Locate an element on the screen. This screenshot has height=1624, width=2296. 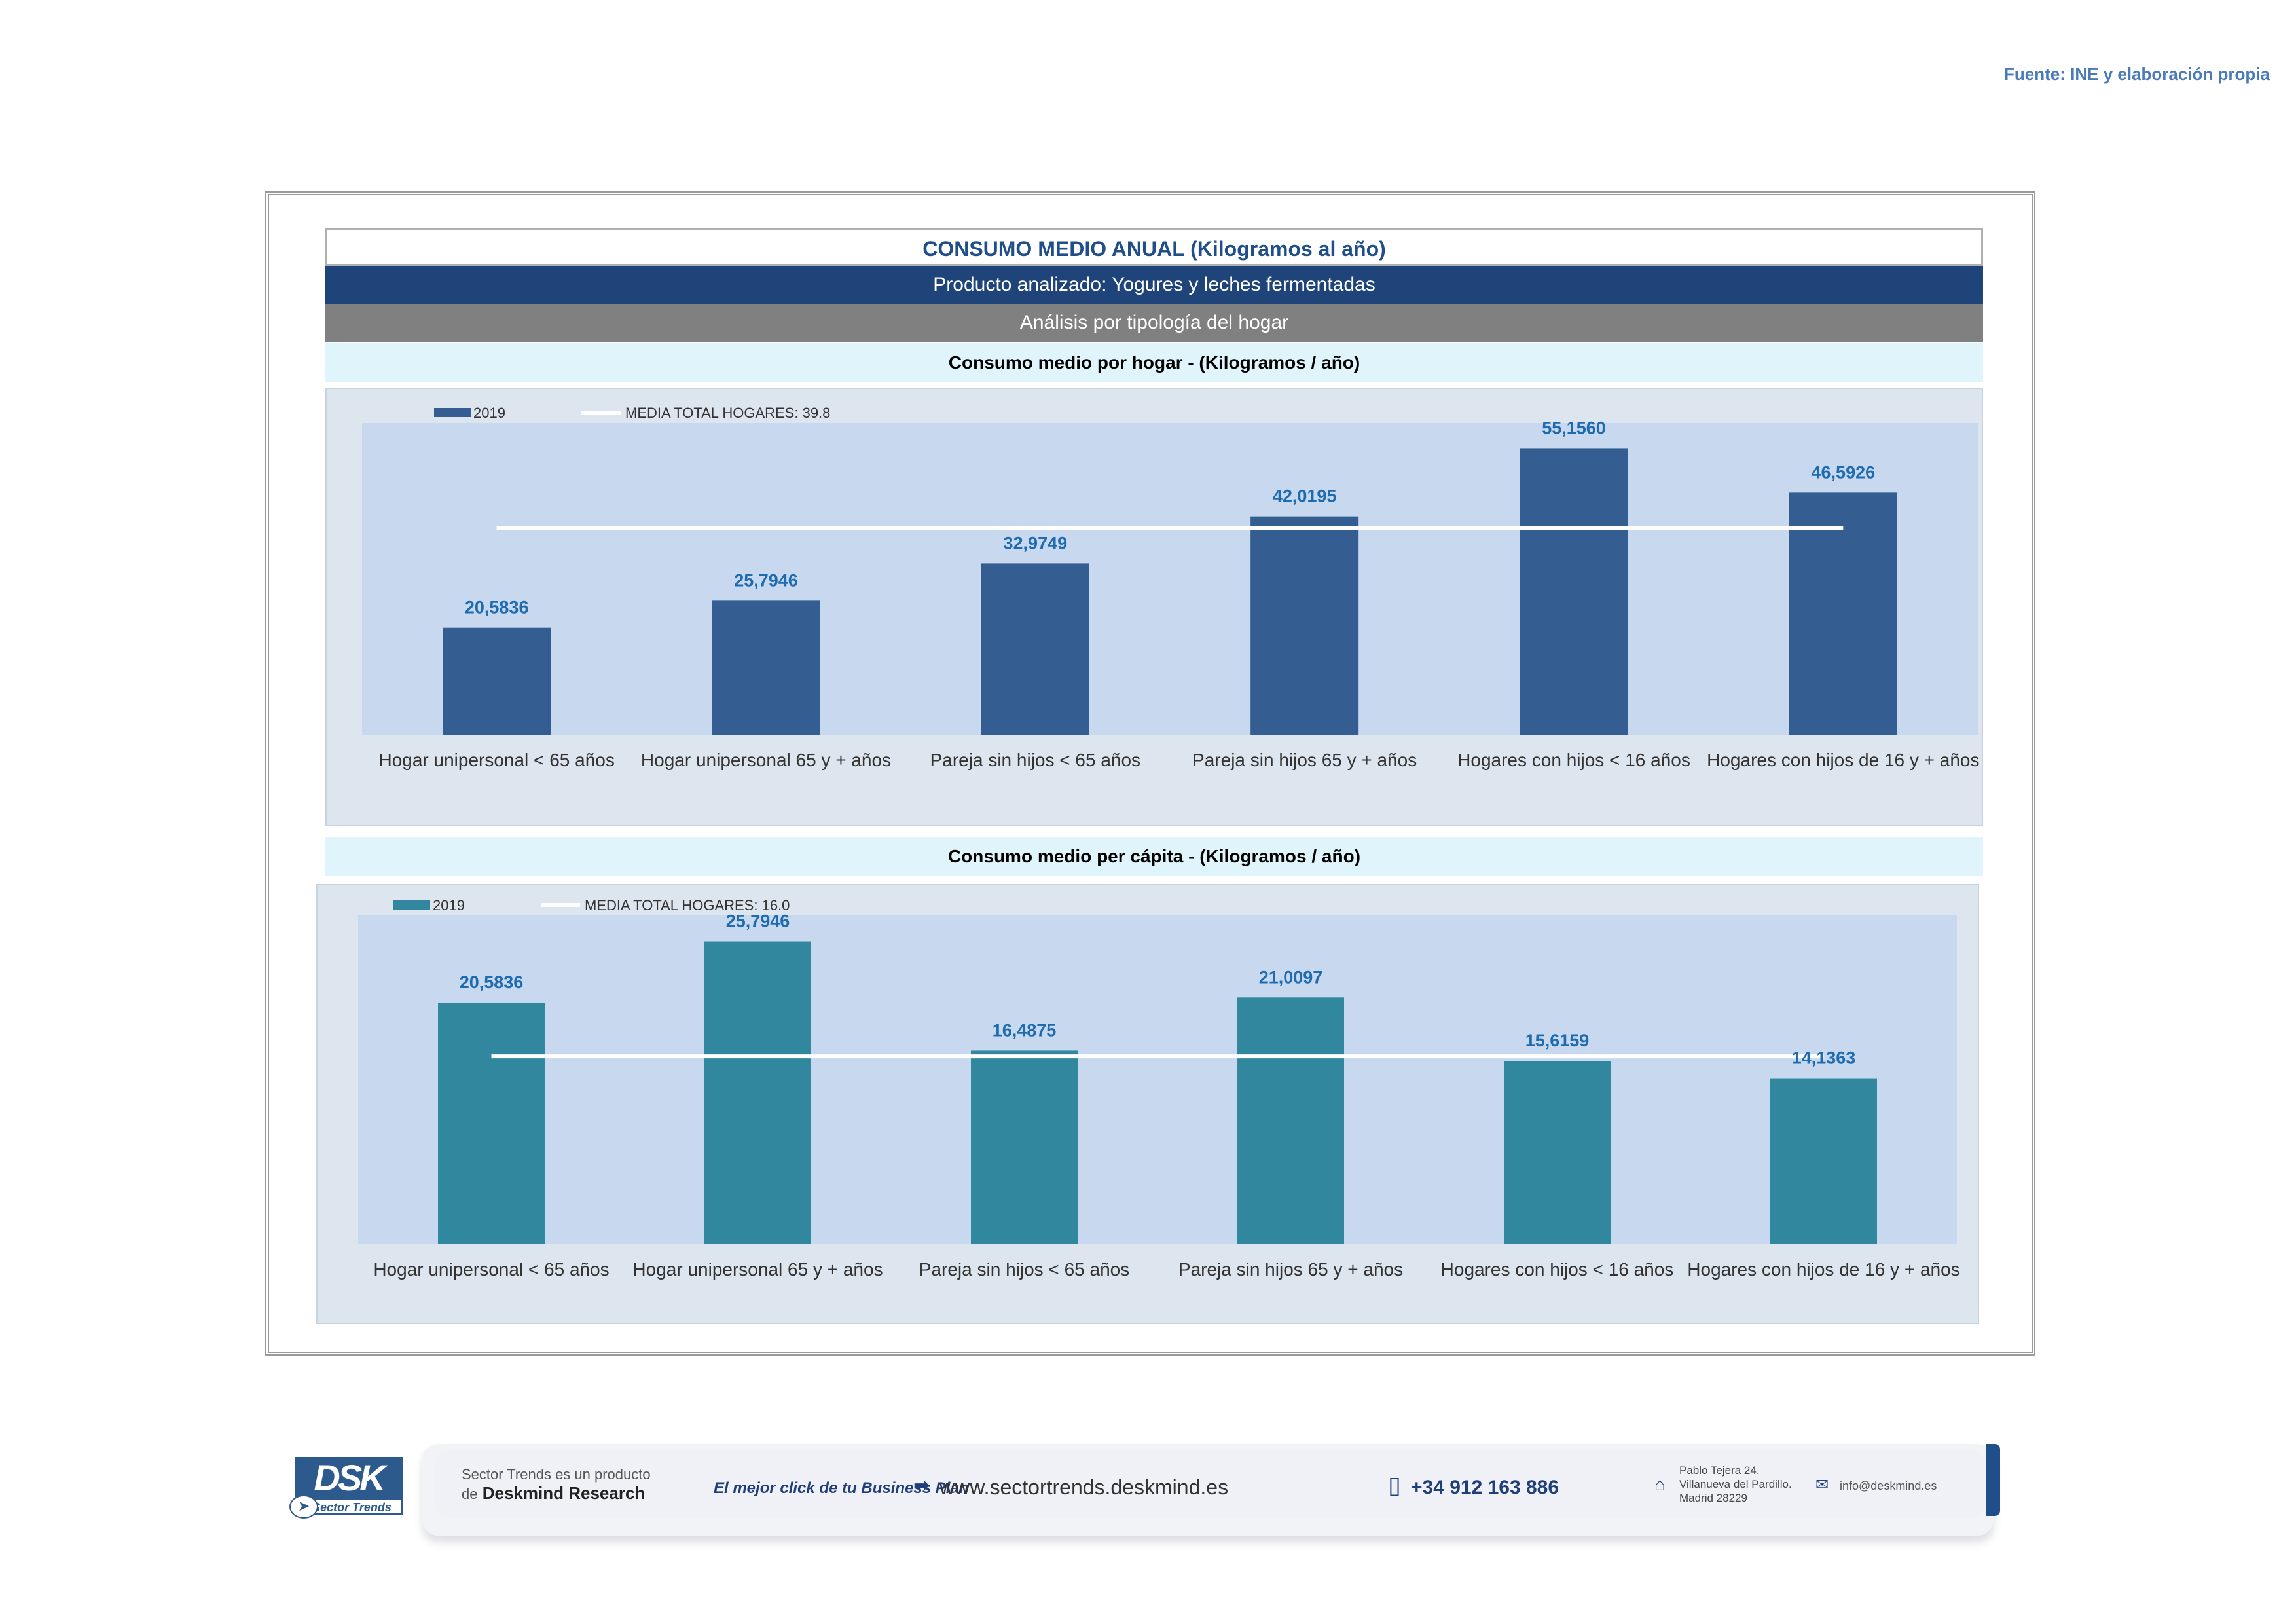
legend-label-media: MEDIA TOTAL HOGARES: 16.0 is located at coordinates (687, 905).